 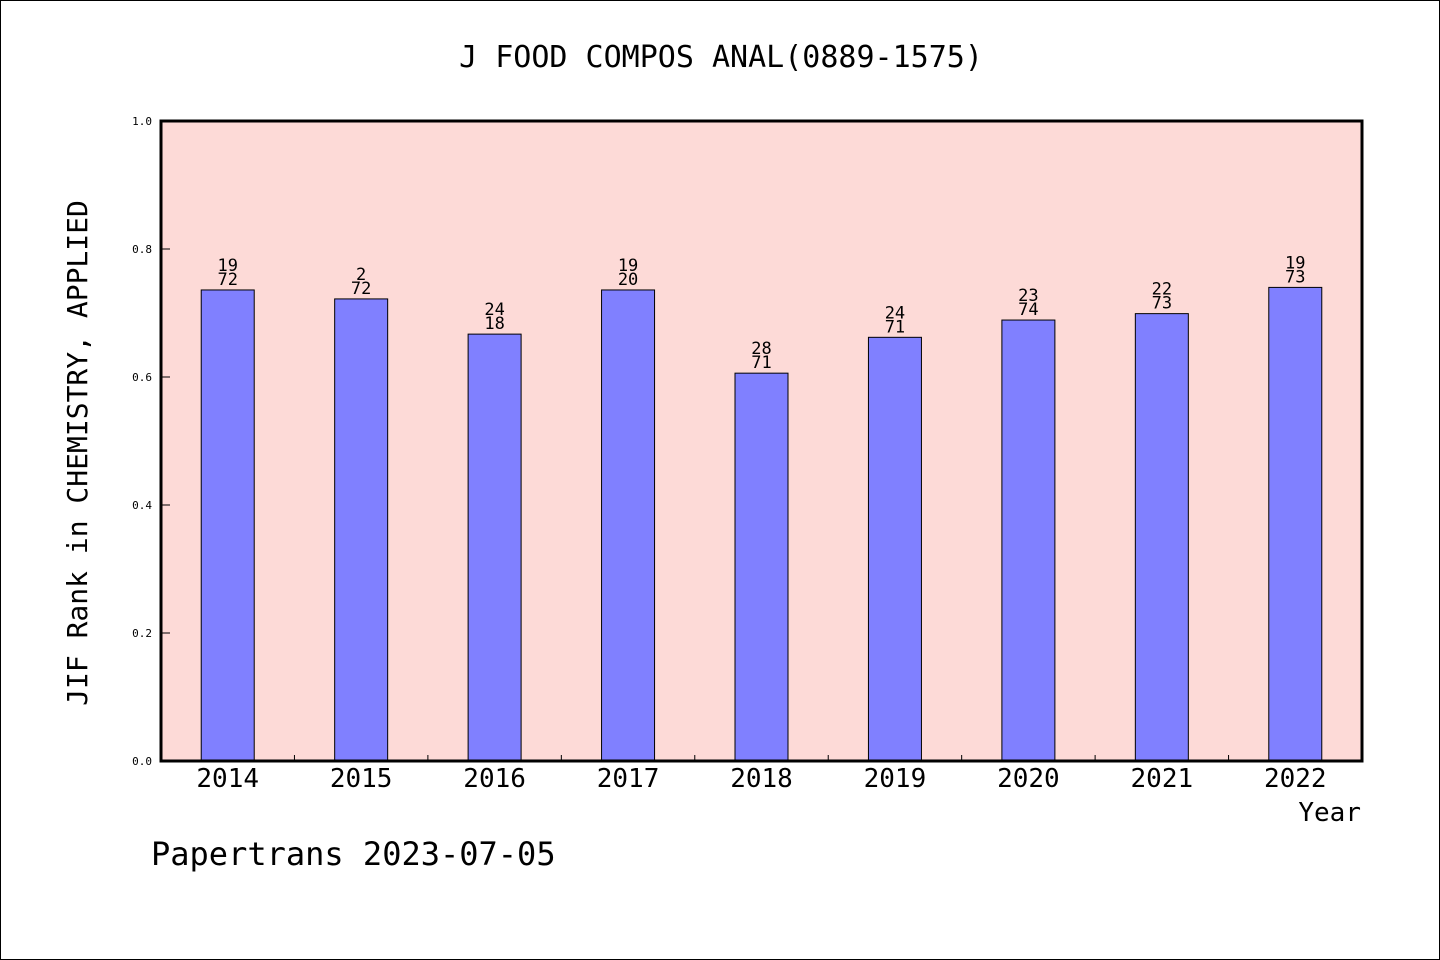 What do you see at coordinates (1295, 277) in the screenshot?
I see `bar-label-bottom-2022: 73` at bounding box center [1295, 277].